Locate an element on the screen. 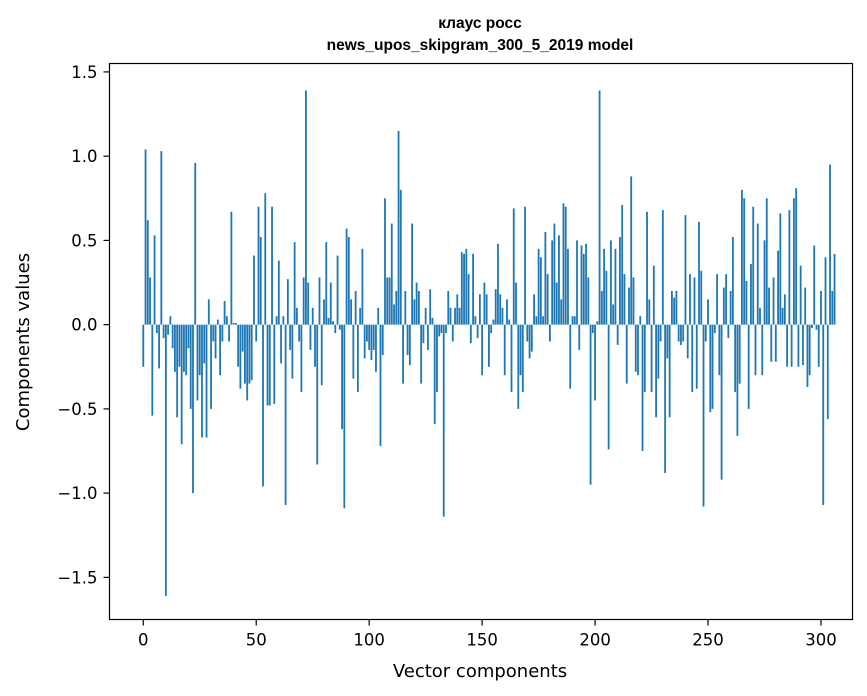 This screenshot has width=867, height=696. y-tick-label: 0.5 is located at coordinates (84, 240).